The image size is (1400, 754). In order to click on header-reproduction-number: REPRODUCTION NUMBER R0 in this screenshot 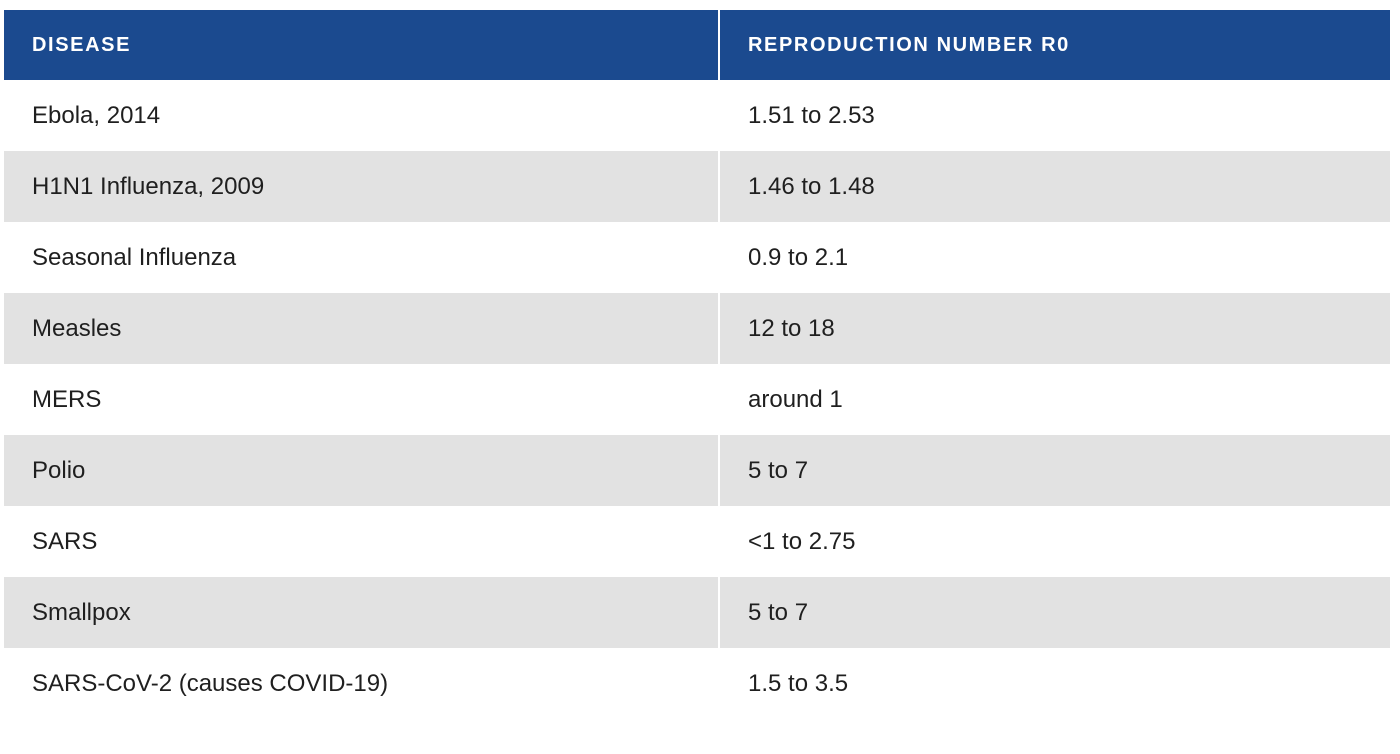, I will do `click(1055, 45)`.